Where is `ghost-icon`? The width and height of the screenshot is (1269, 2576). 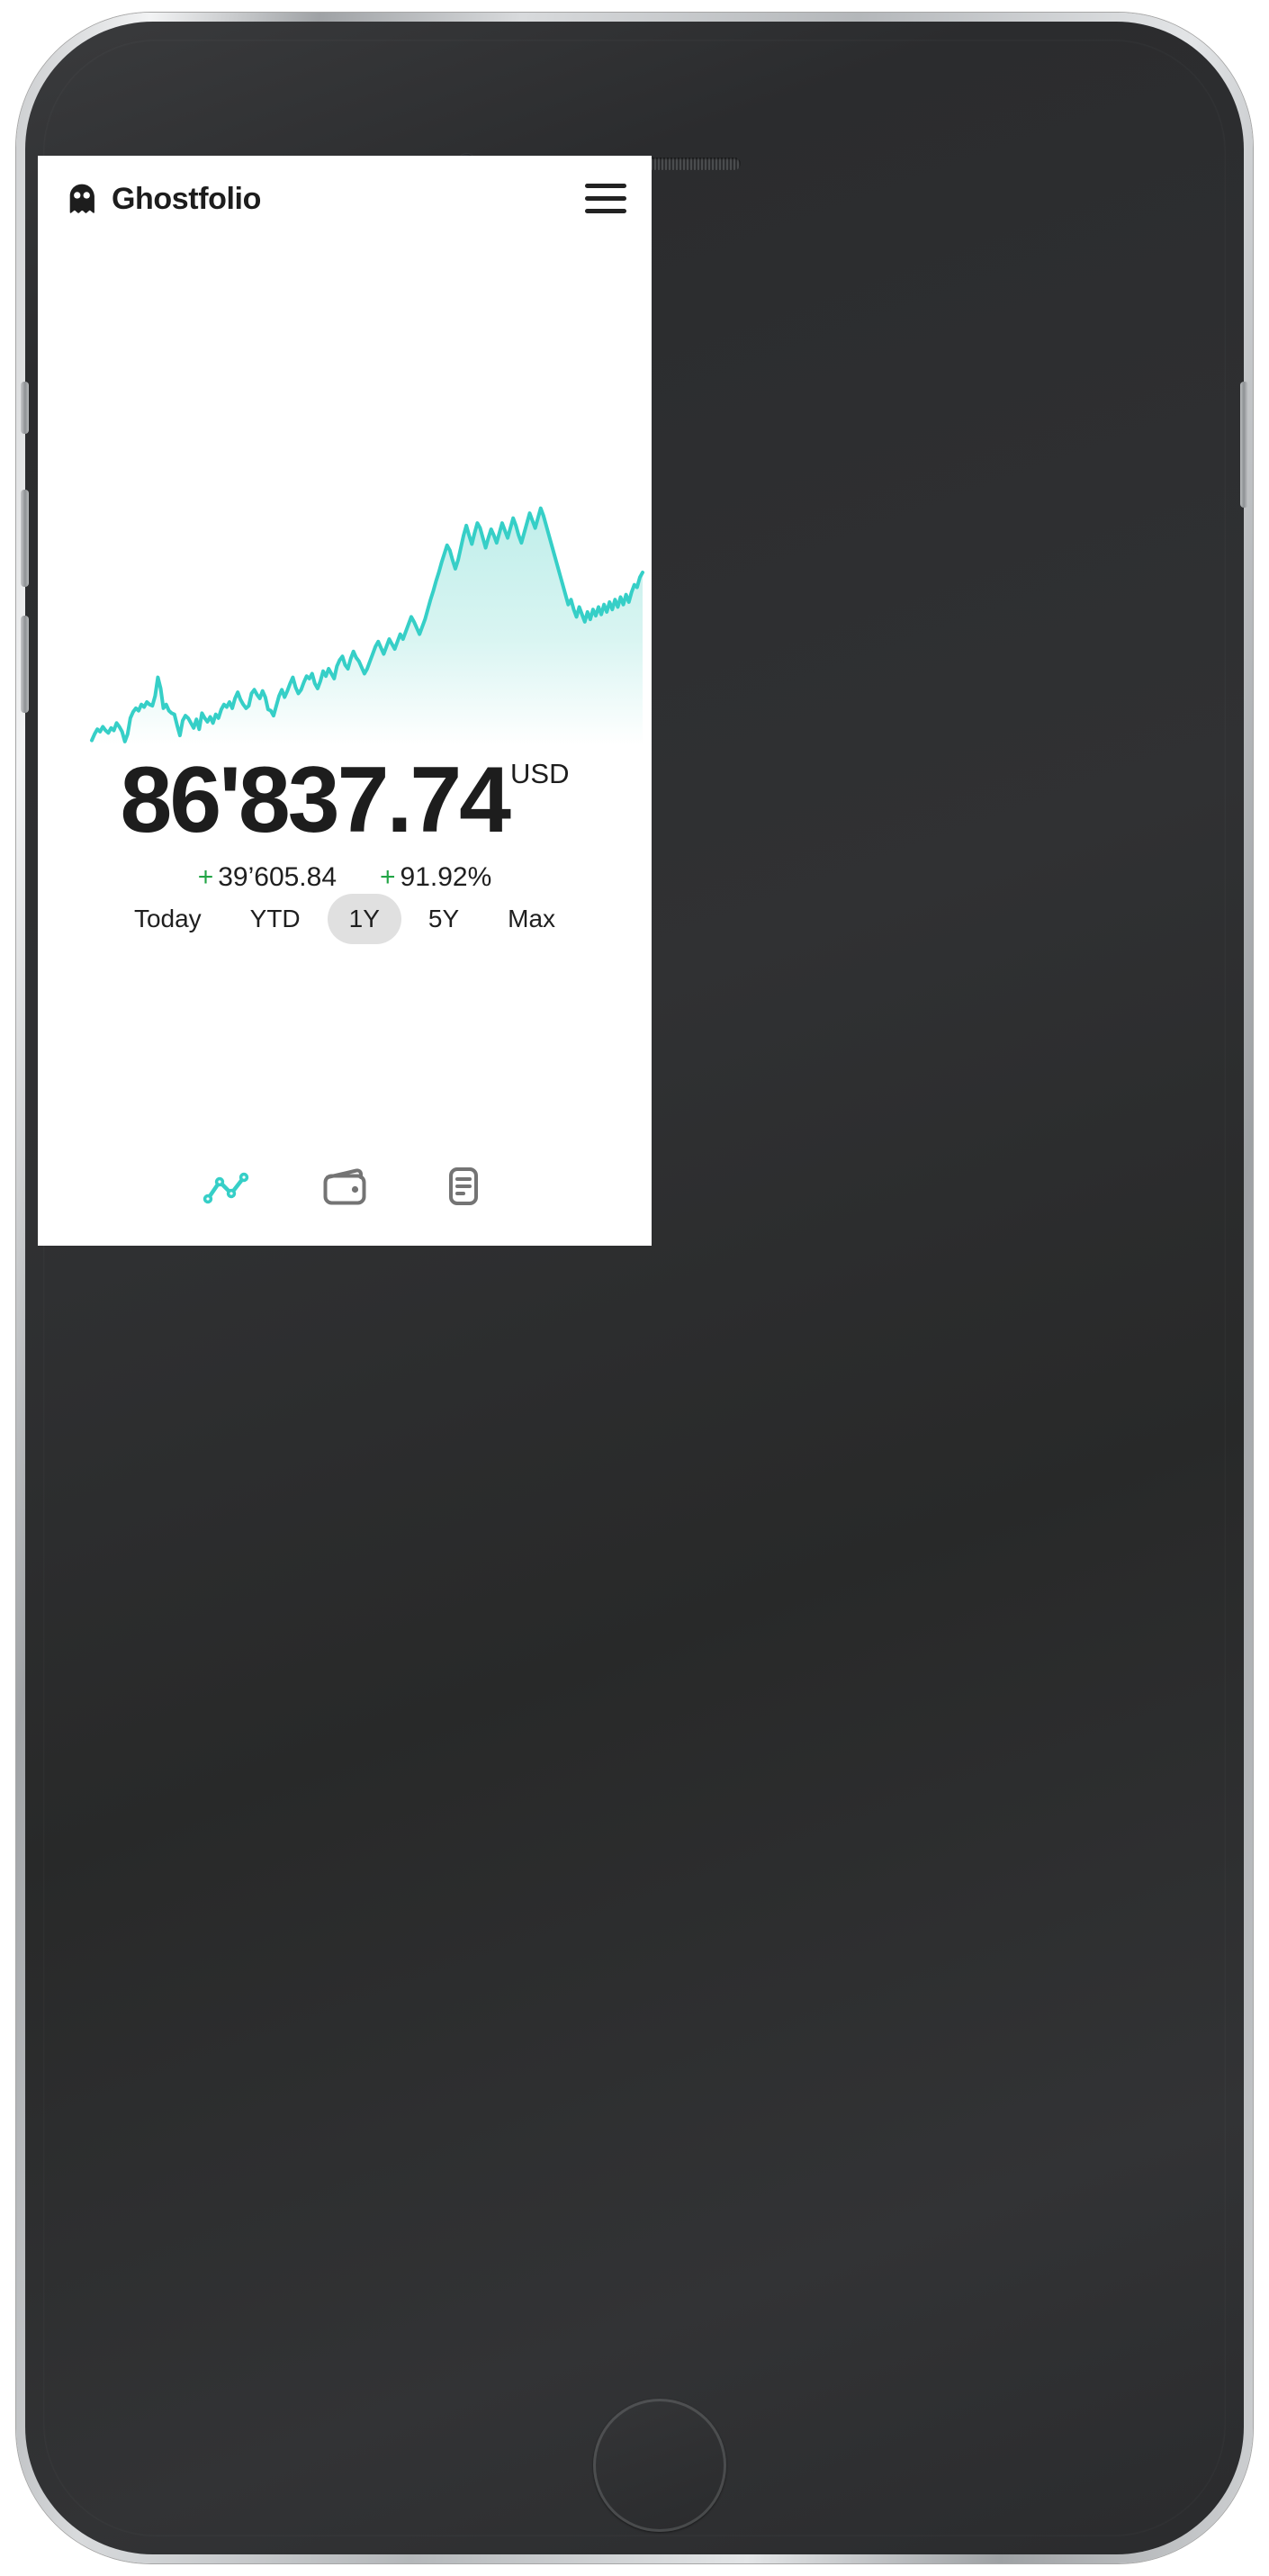
ghost-icon is located at coordinates (81, 198).